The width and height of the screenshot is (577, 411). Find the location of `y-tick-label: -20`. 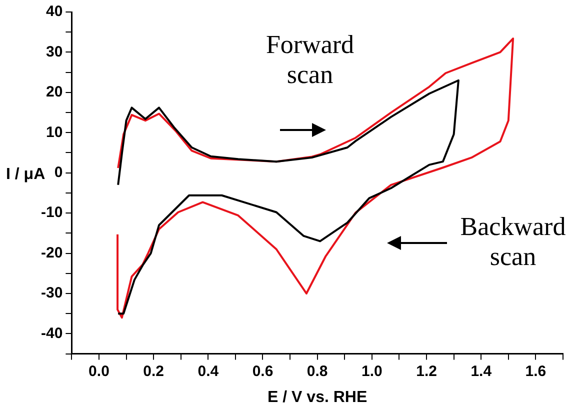

y-tick-label: -20 is located at coordinates (51, 253).